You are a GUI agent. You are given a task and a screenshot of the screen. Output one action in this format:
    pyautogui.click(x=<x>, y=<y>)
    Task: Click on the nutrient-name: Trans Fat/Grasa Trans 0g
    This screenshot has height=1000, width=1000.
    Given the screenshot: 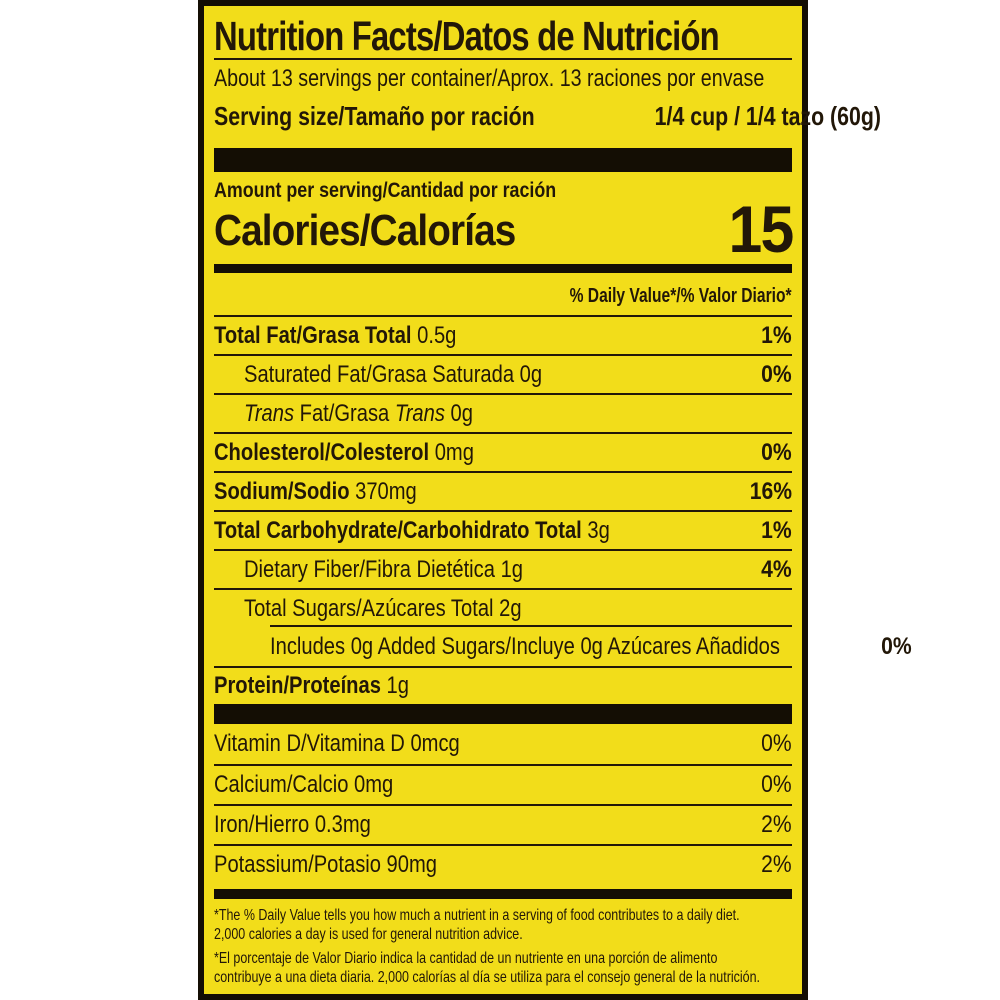 What is the action you would take?
    pyautogui.click(x=358, y=413)
    